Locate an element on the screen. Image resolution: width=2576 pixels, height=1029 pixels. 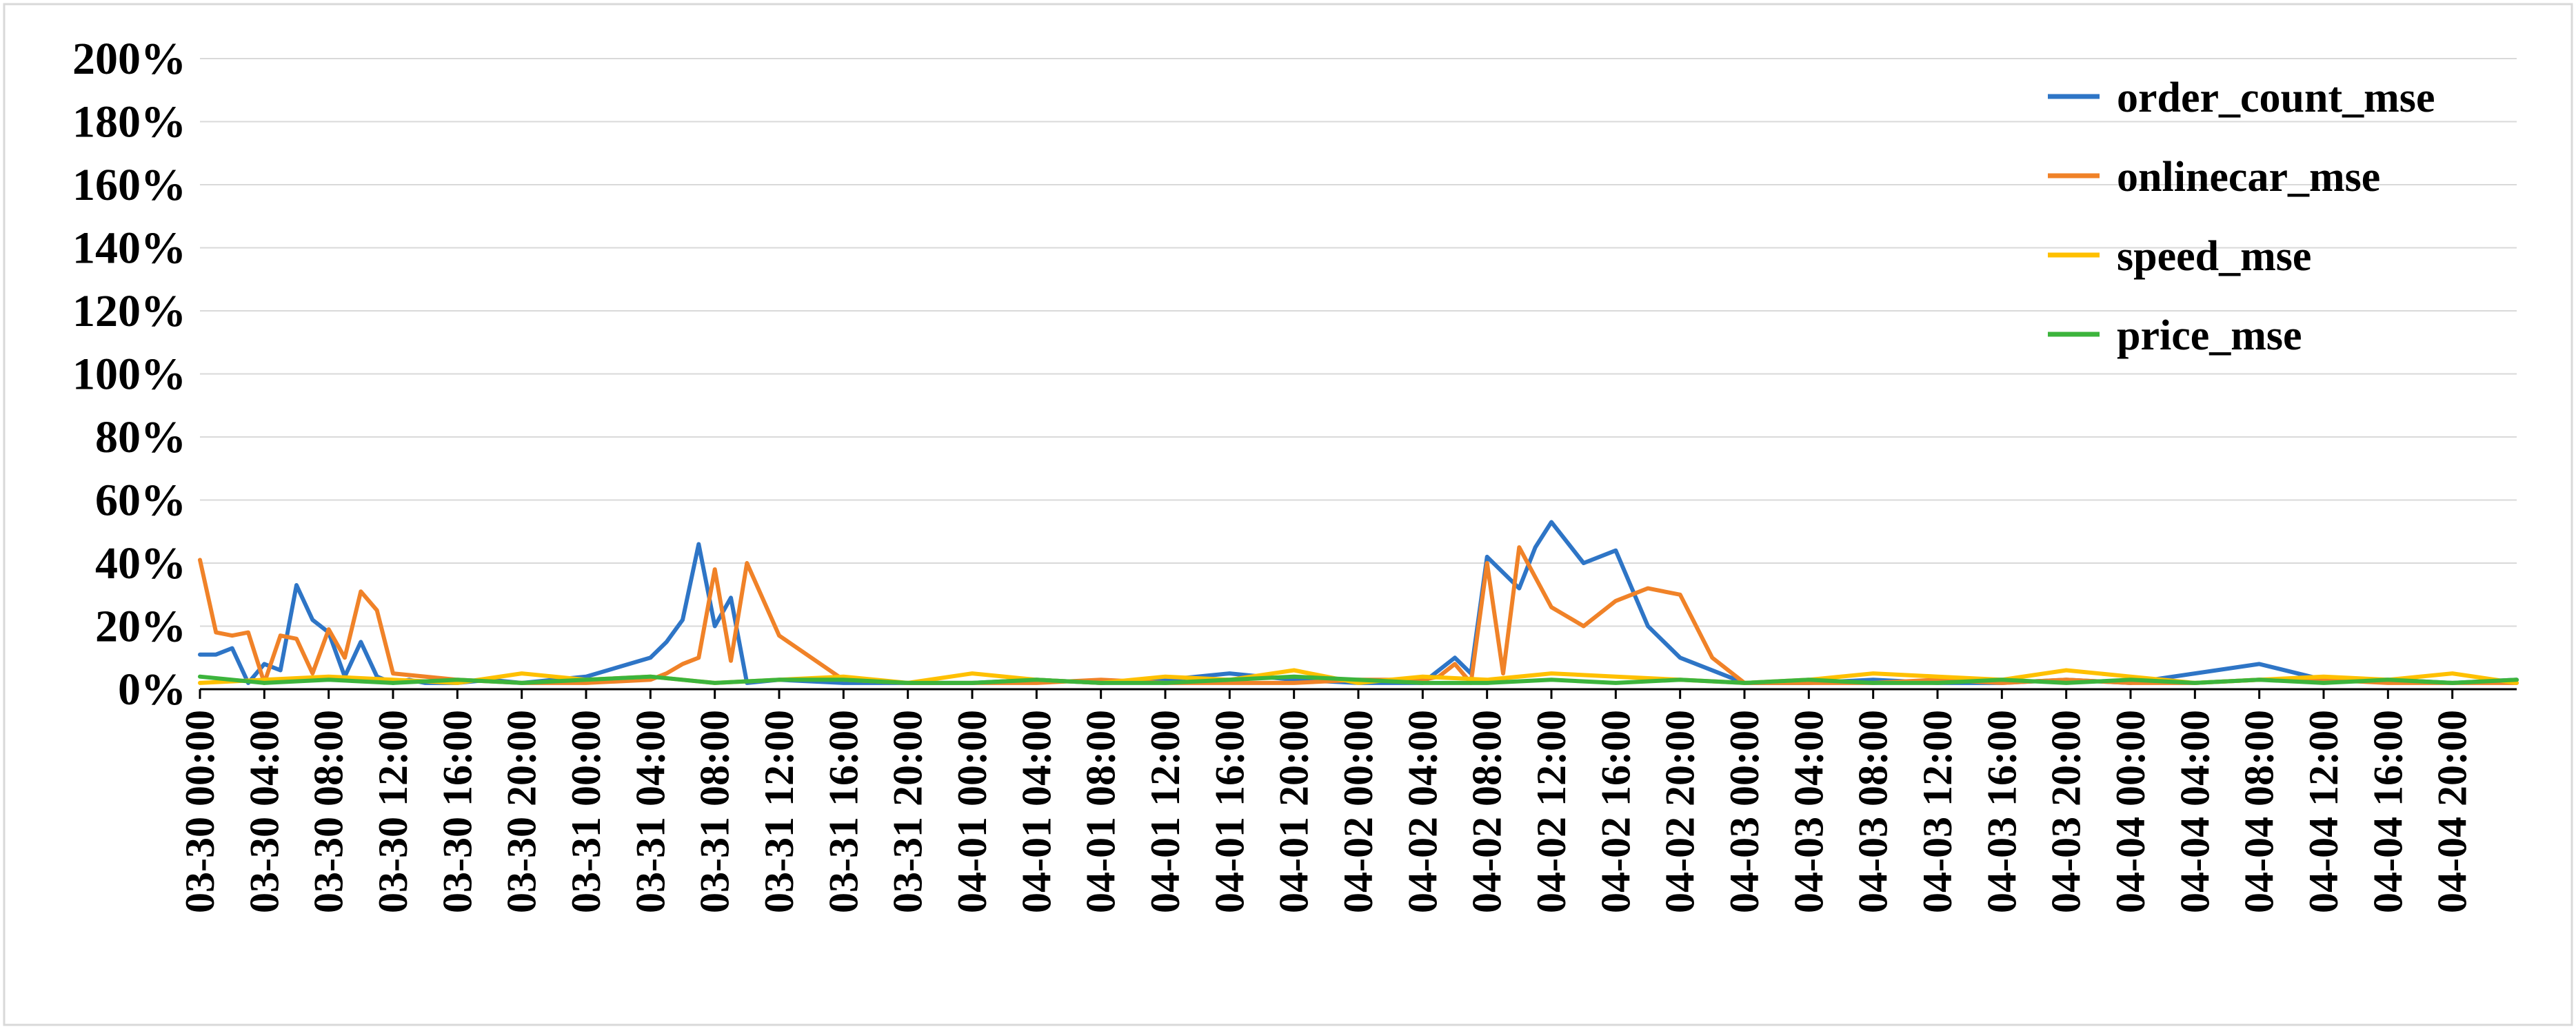
y-tick-label: 40% is located at coordinates (140, 563).